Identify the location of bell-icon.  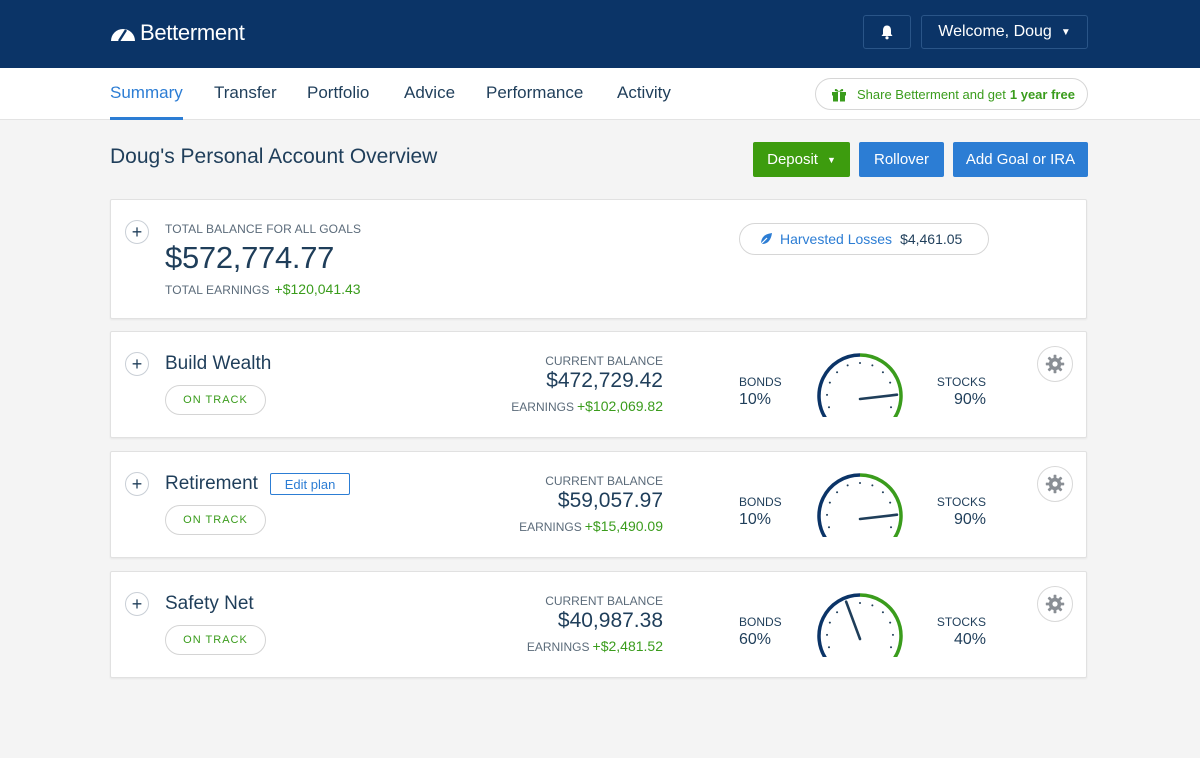
(887, 32).